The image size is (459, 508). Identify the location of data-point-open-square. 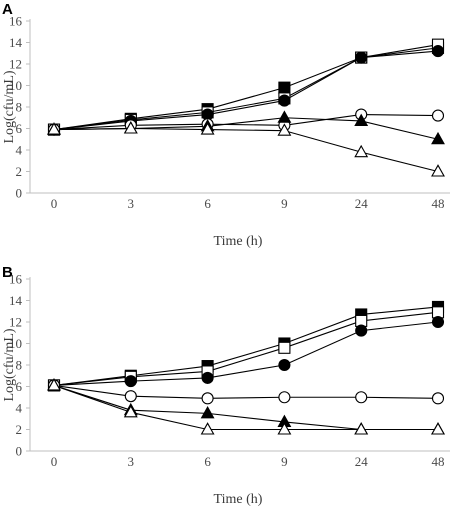
(284, 347).